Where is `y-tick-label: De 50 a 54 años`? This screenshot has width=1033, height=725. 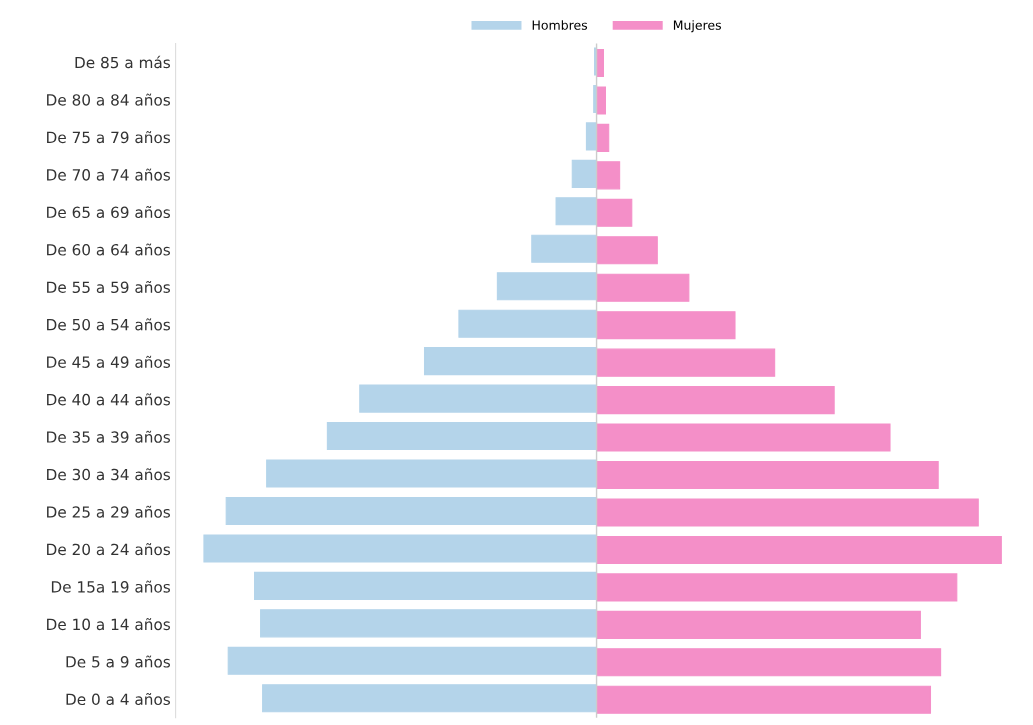 y-tick-label: De 50 a 54 años is located at coordinates (108, 324).